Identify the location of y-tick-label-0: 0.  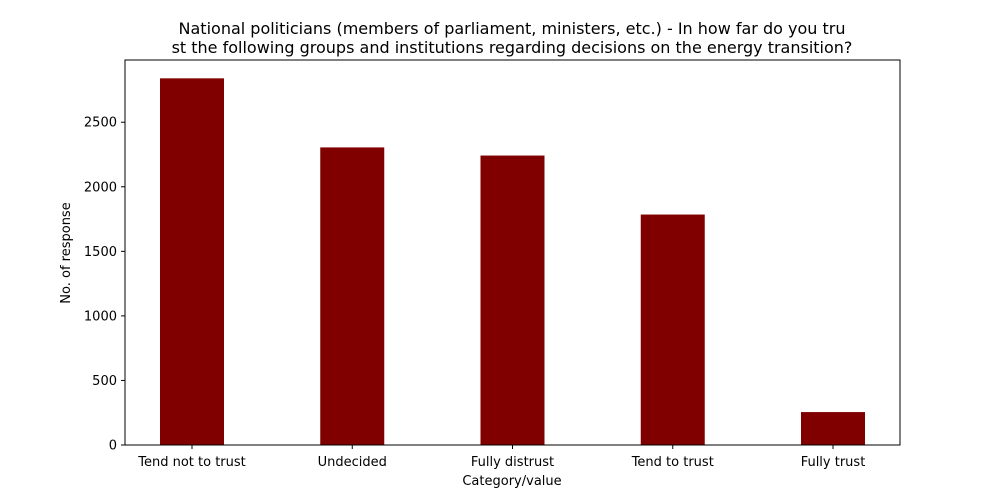
(113, 446).